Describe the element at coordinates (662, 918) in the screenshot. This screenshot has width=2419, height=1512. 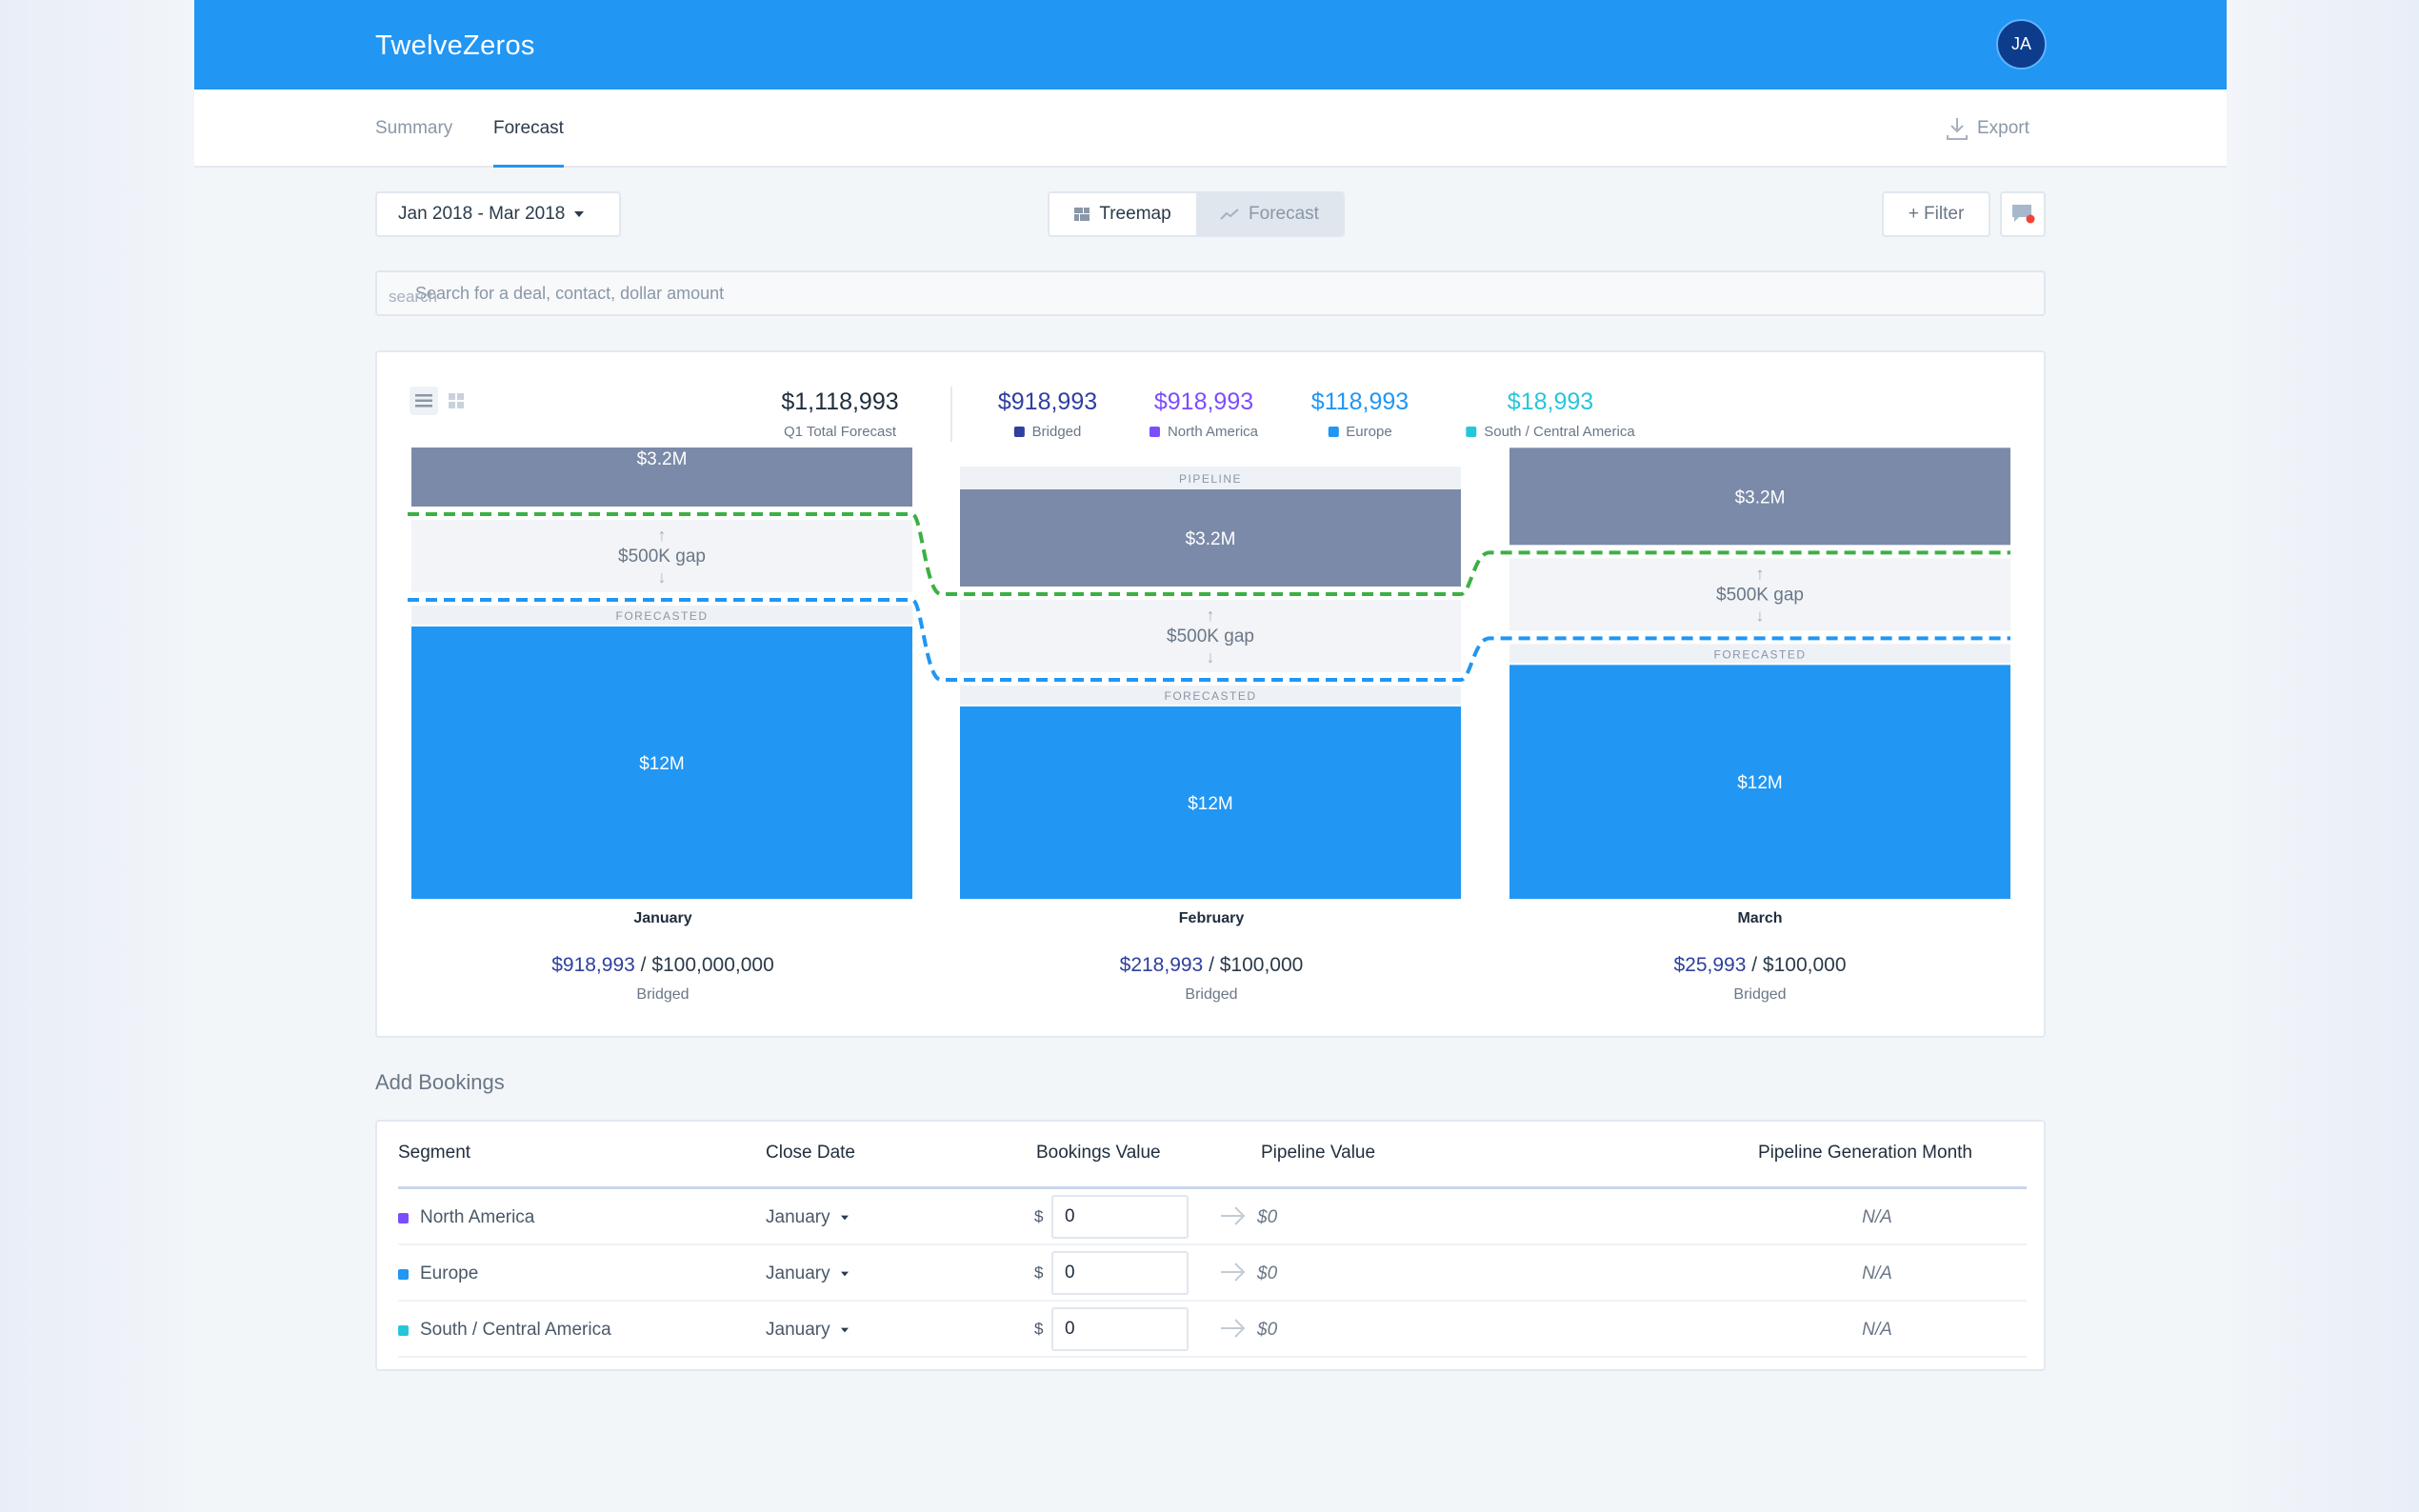
I see `month-label-january: January` at that location.